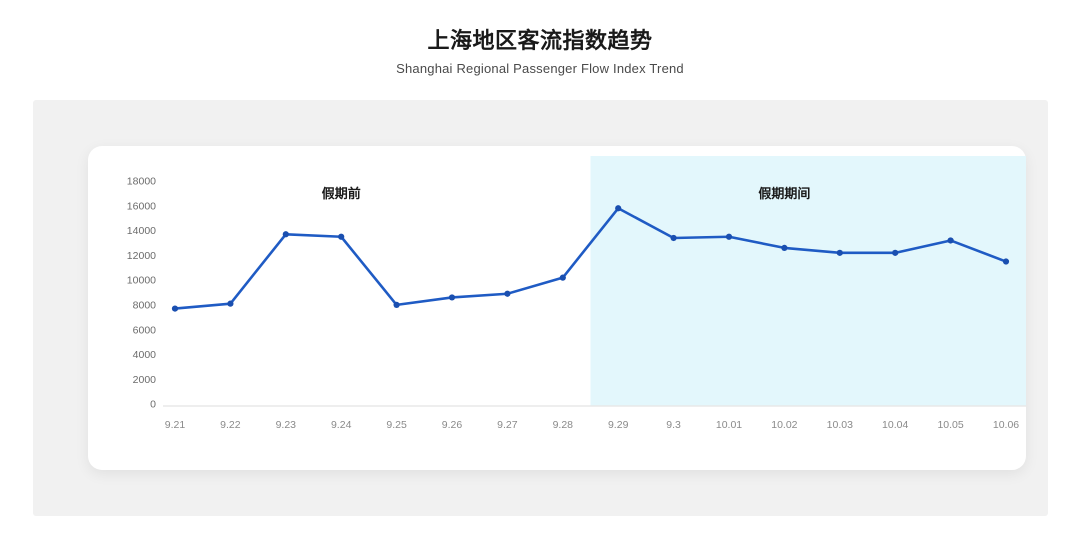  Describe the element at coordinates (145, 305) in the screenshot. I see `y-tick-label: 8000` at that location.